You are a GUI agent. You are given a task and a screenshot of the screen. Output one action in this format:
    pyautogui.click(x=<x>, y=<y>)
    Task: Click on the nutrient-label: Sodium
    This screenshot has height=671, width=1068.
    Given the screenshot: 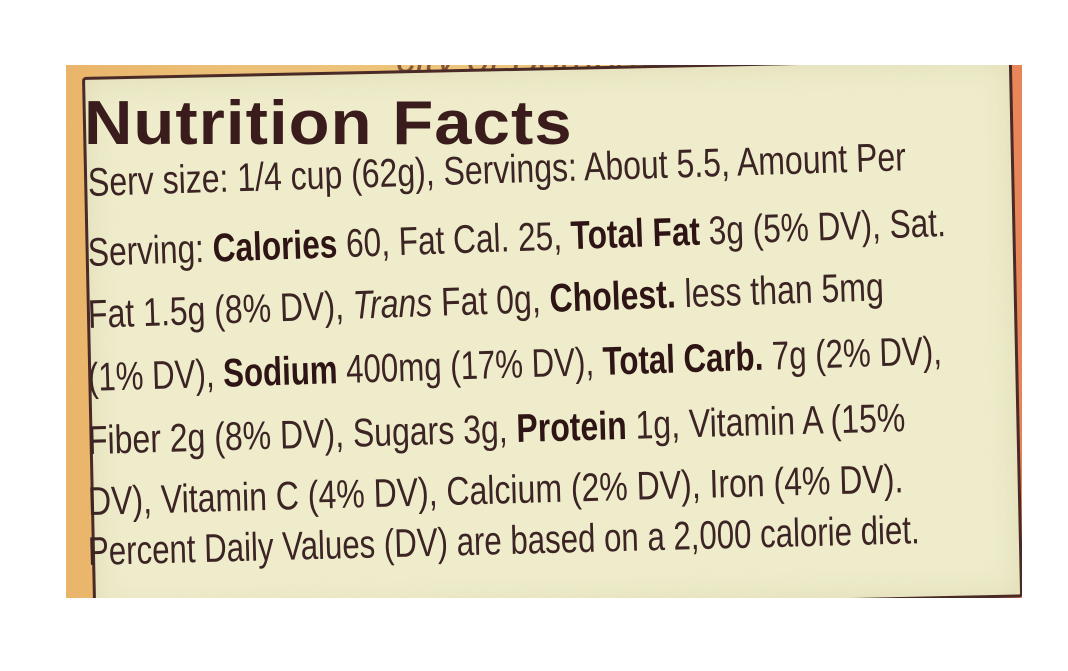 What is the action you would take?
    pyautogui.click(x=280, y=372)
    